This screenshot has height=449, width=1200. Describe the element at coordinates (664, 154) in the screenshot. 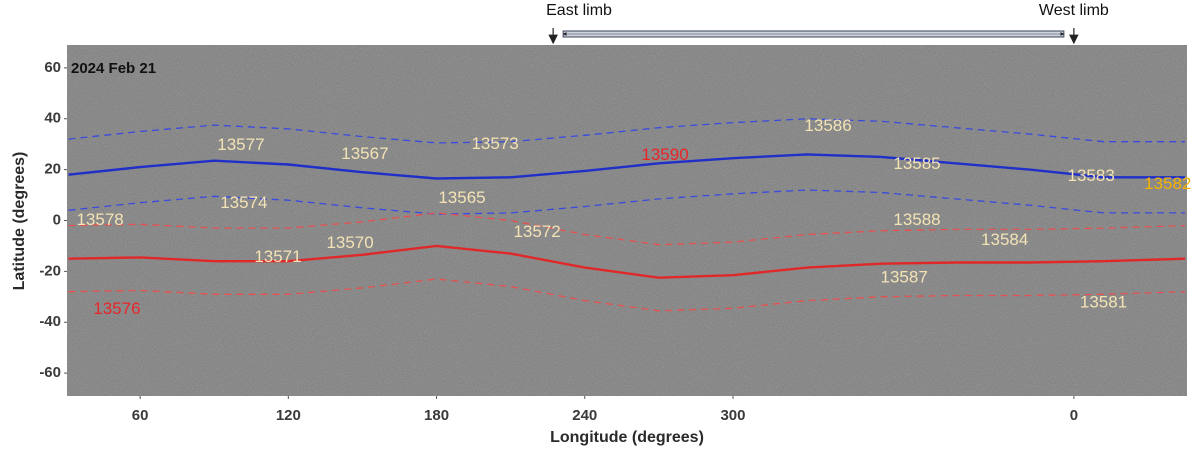

I see `active-region-label: 13590` at that location.